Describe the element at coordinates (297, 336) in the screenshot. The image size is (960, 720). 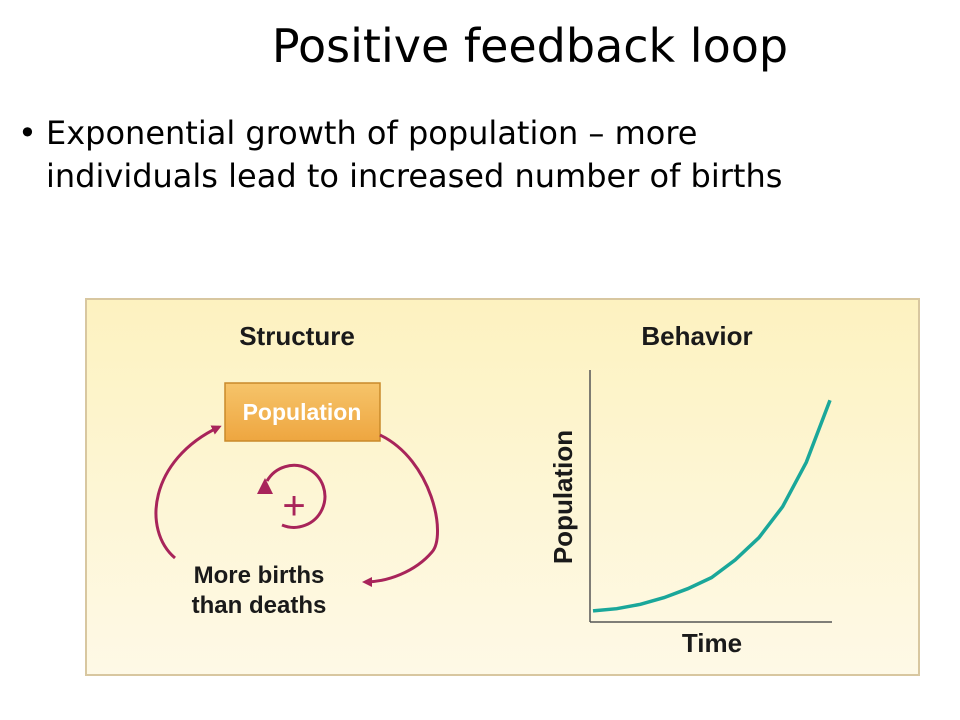
I see `structure-heading: Structure` at that location.